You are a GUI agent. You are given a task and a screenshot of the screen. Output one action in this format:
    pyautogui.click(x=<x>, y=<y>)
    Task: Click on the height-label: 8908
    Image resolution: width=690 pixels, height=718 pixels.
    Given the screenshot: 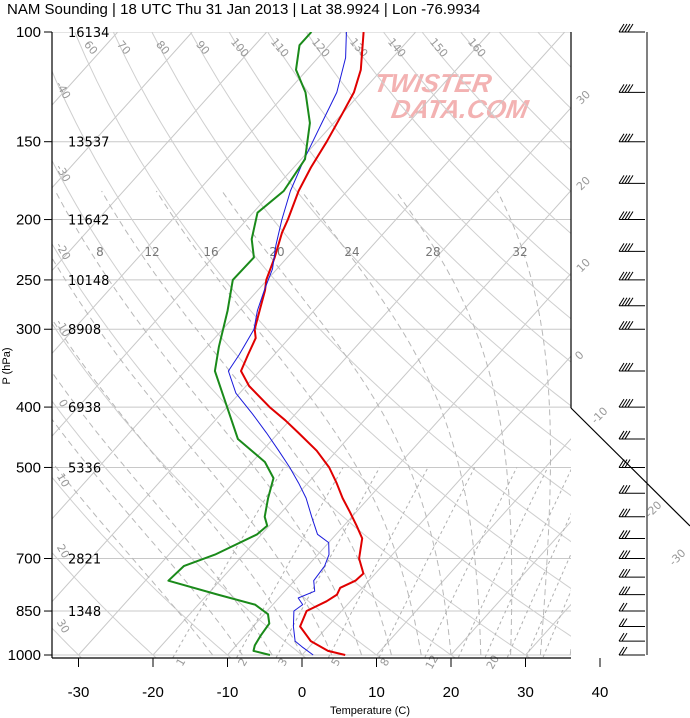 What is the action you would take?
    pyautogui.click(x=84, y=330)
    